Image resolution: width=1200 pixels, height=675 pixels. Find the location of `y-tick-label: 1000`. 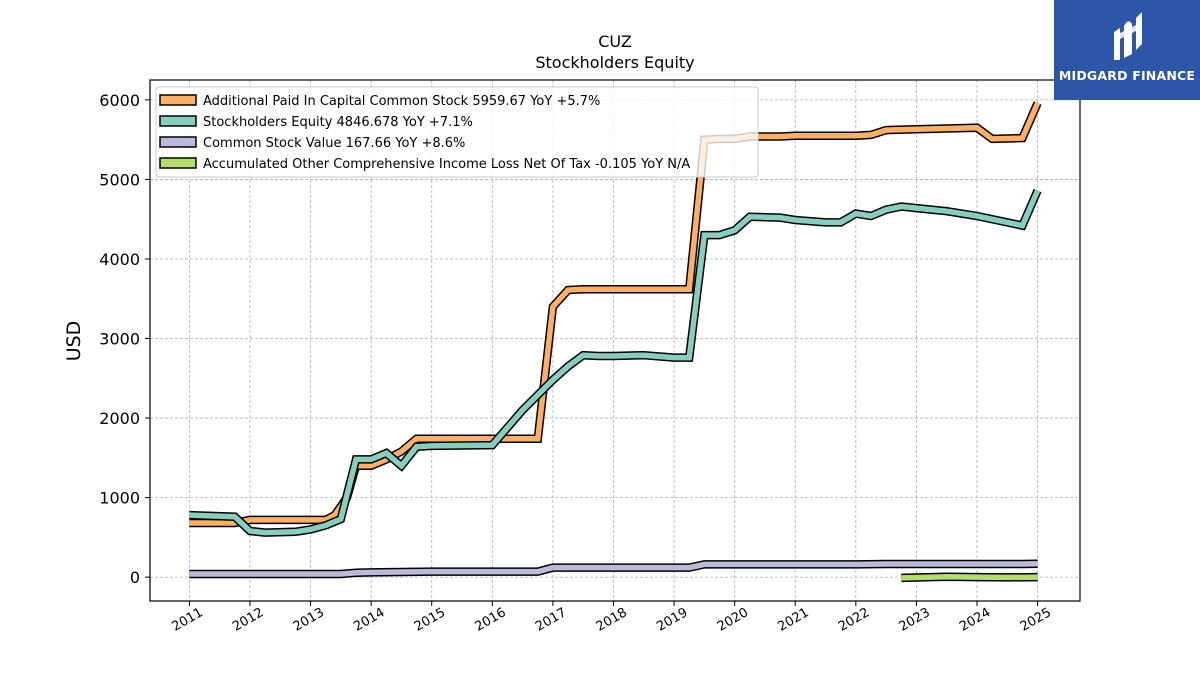

y-tick-label: 1000 is located at coordinates (119, 498).